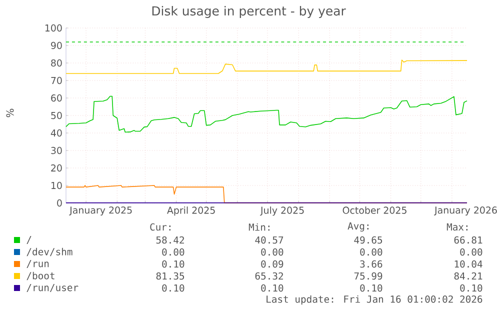 This screenshot has height=323, width=497. What do you see at coordinates (10, 113) in the screenshot?
I see `y-axis-title: %` at bounding box center [10, 113].